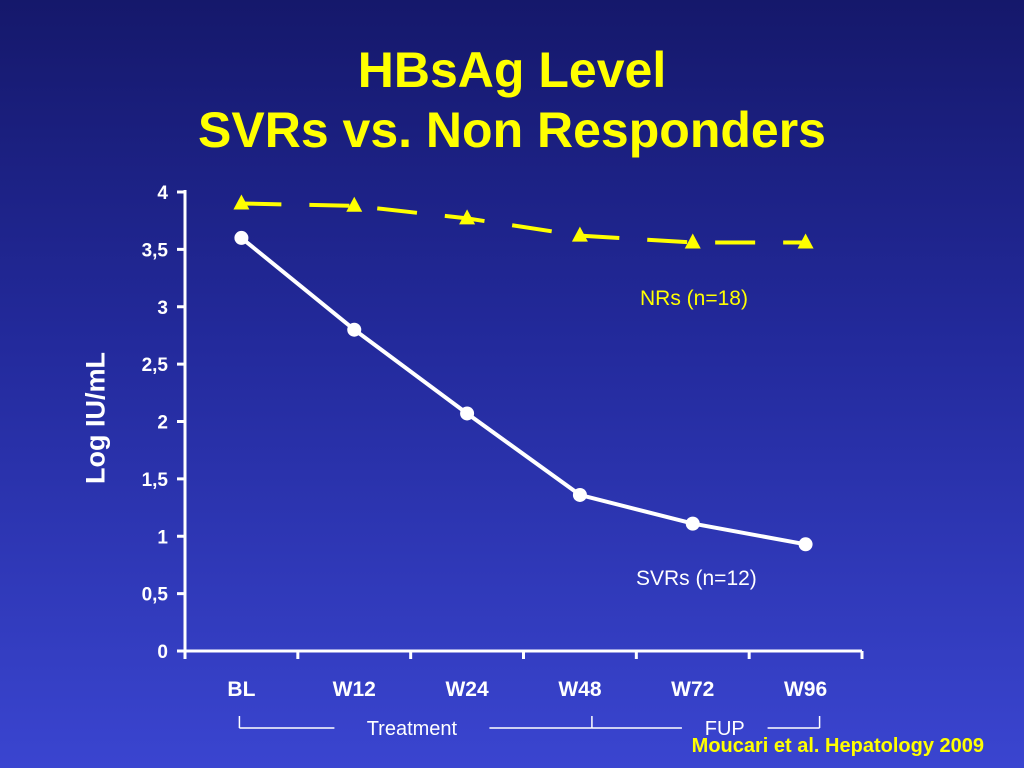  Describe the element at coordinates (155, 365) in the screenshot. I see `y-tick-label: 2,5` at that location.